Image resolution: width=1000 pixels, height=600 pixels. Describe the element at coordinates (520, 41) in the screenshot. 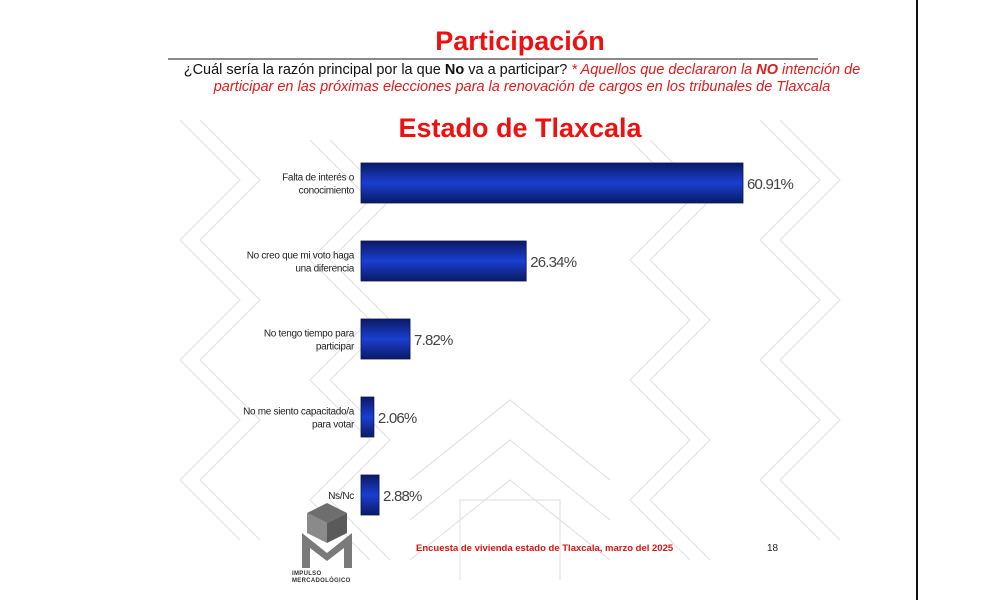

I see `page-title: Participación` at that location.